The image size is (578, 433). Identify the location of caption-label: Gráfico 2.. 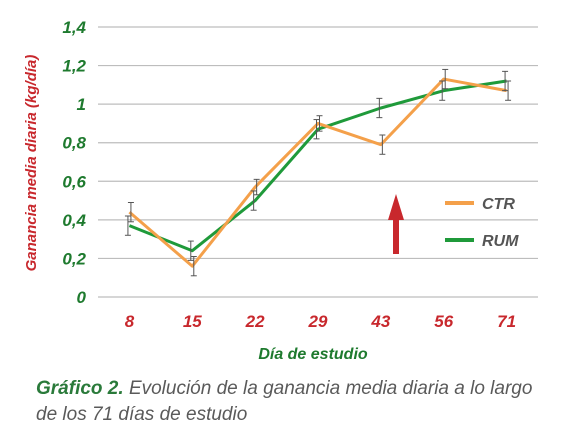
(80, 388).